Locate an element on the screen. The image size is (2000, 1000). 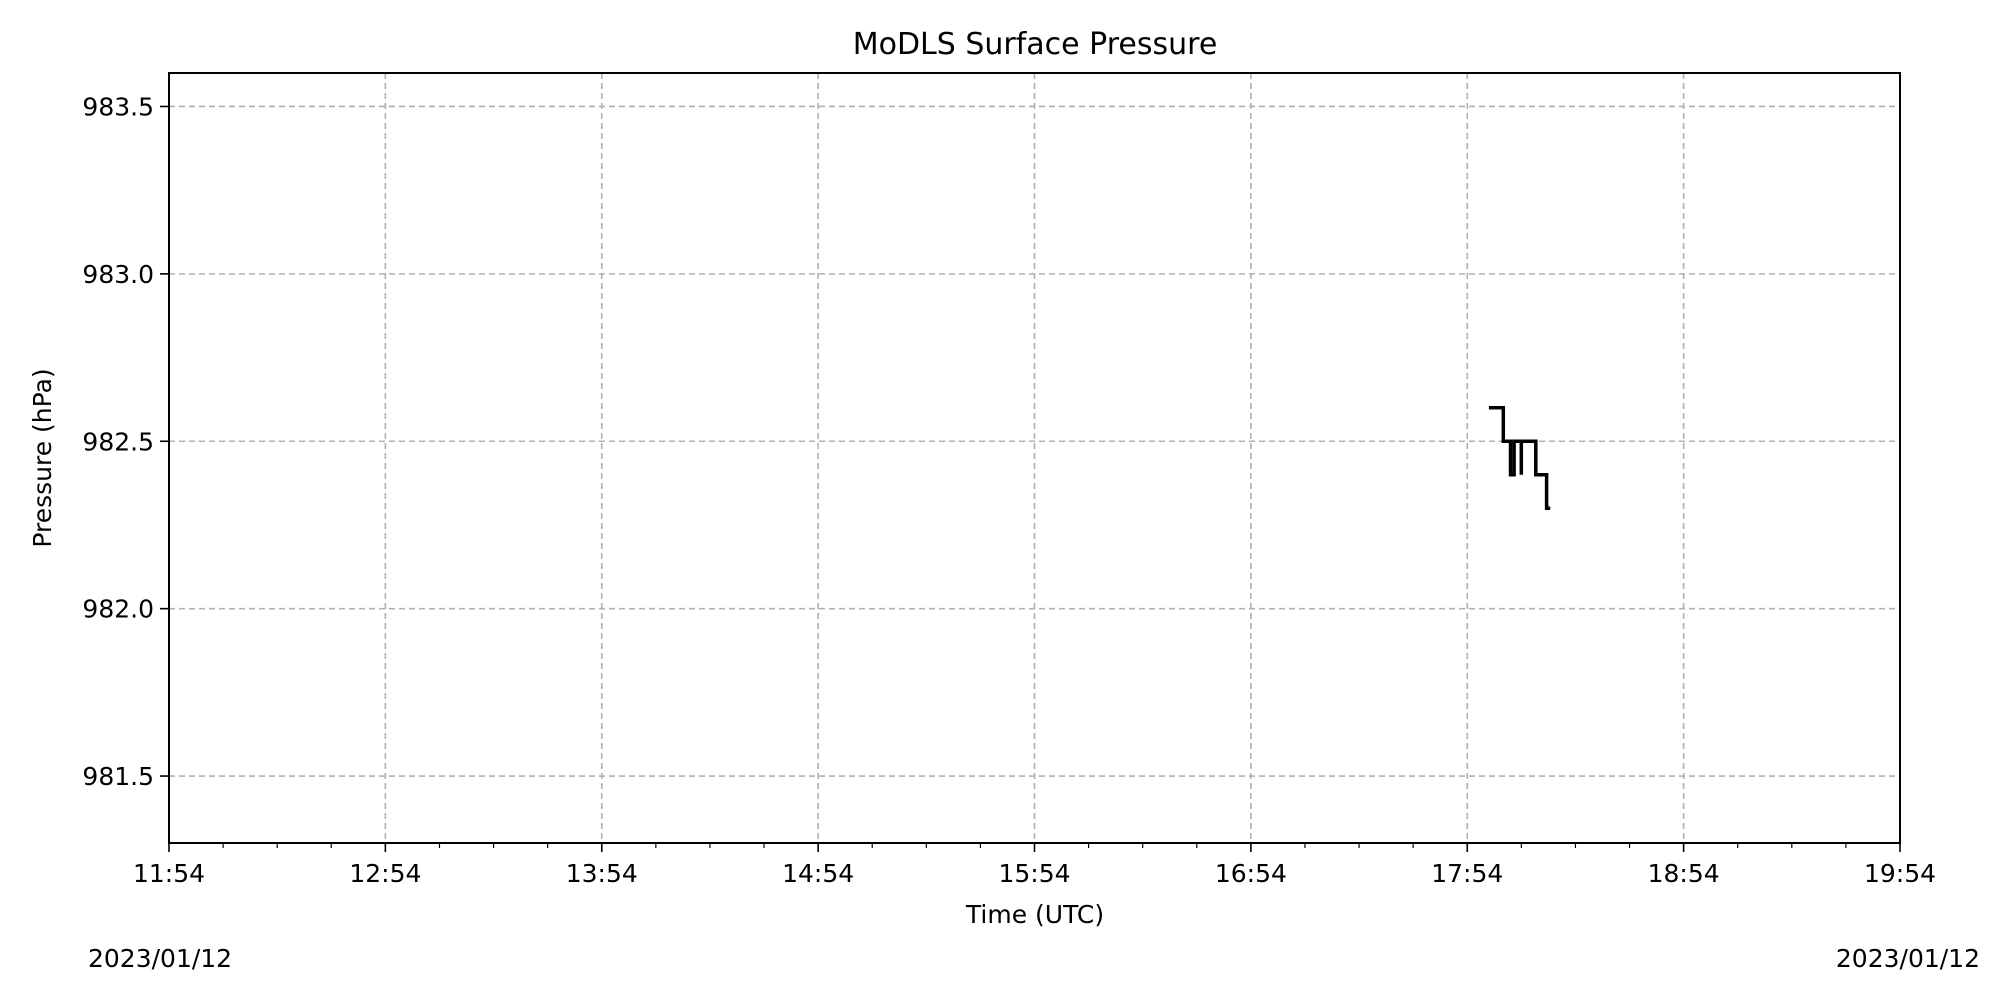
x-tick-label: 15:54 is located at coordinates (1034, 873).